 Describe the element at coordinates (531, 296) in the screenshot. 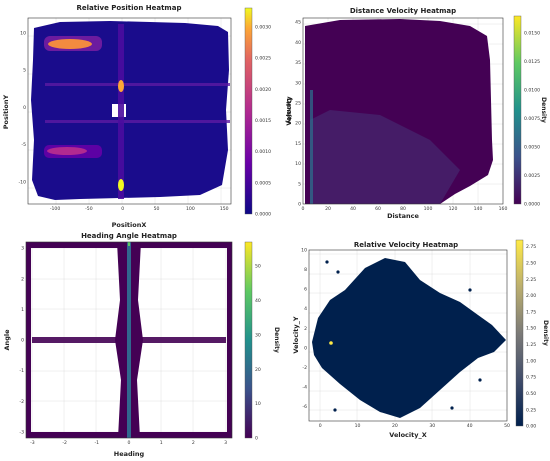

I see `colorbar-tick-label: 2.00` at that location.